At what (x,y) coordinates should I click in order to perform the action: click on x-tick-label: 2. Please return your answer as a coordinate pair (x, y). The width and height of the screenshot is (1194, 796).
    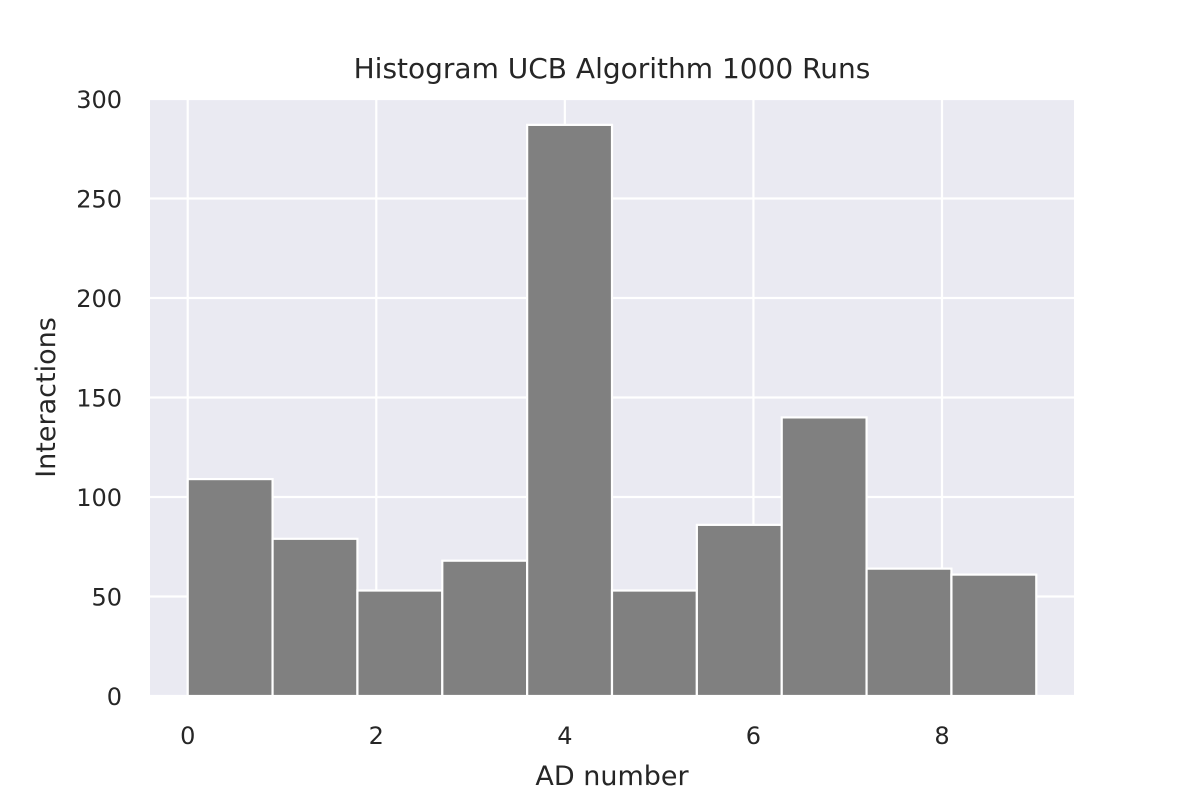
    Looking at the image, I should click on (376, 736).